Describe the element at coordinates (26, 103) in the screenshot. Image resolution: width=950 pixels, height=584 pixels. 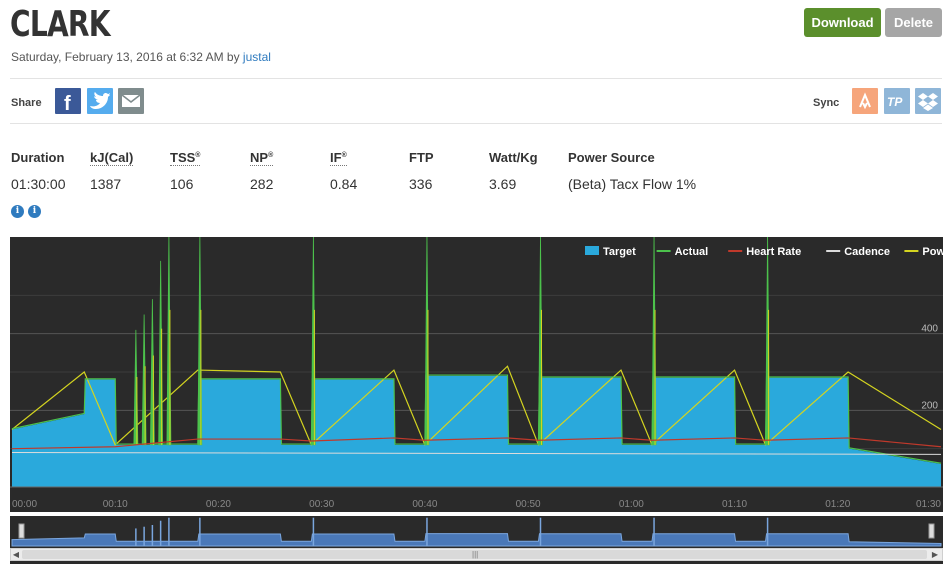
I see `share-label: Share` at that location.